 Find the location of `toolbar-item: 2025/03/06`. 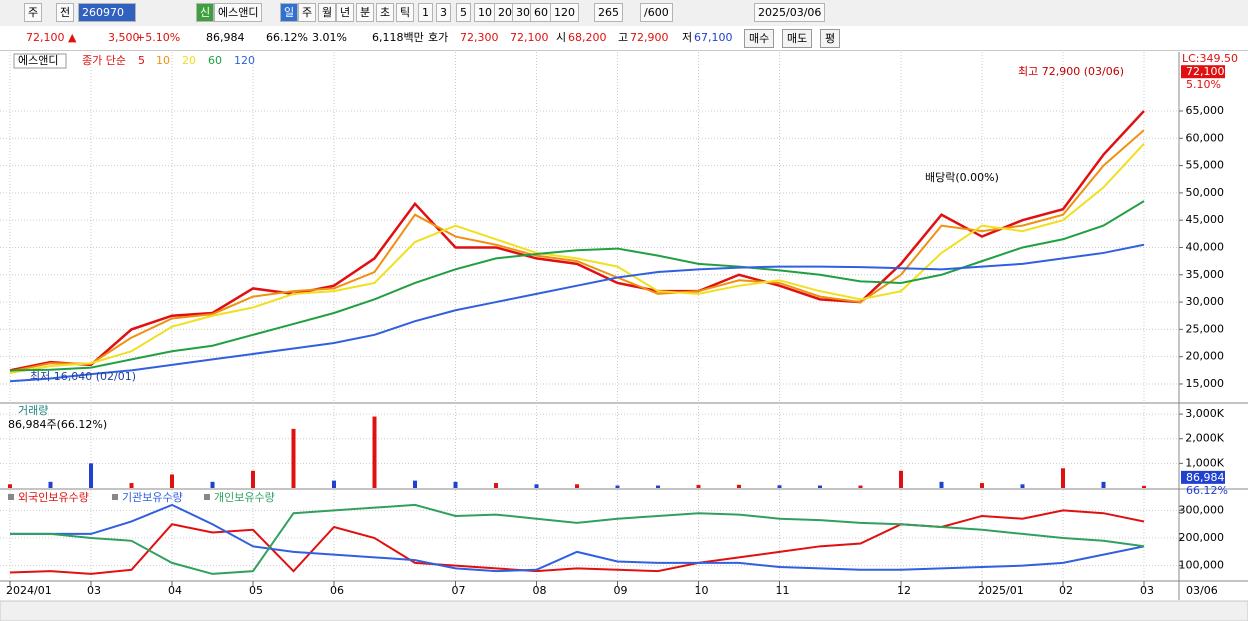

toolbar-item: 2025/03/06 is located at coordinates (790, 12).